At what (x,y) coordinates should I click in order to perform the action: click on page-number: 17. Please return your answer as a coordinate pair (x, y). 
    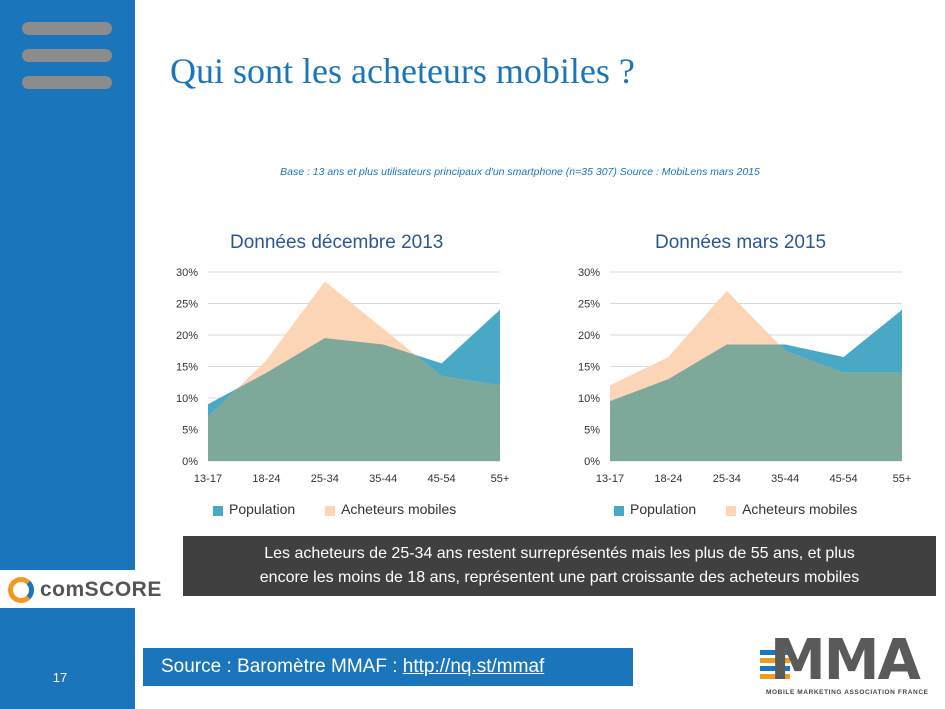
    Looking at the image, I should click on (60, 677).